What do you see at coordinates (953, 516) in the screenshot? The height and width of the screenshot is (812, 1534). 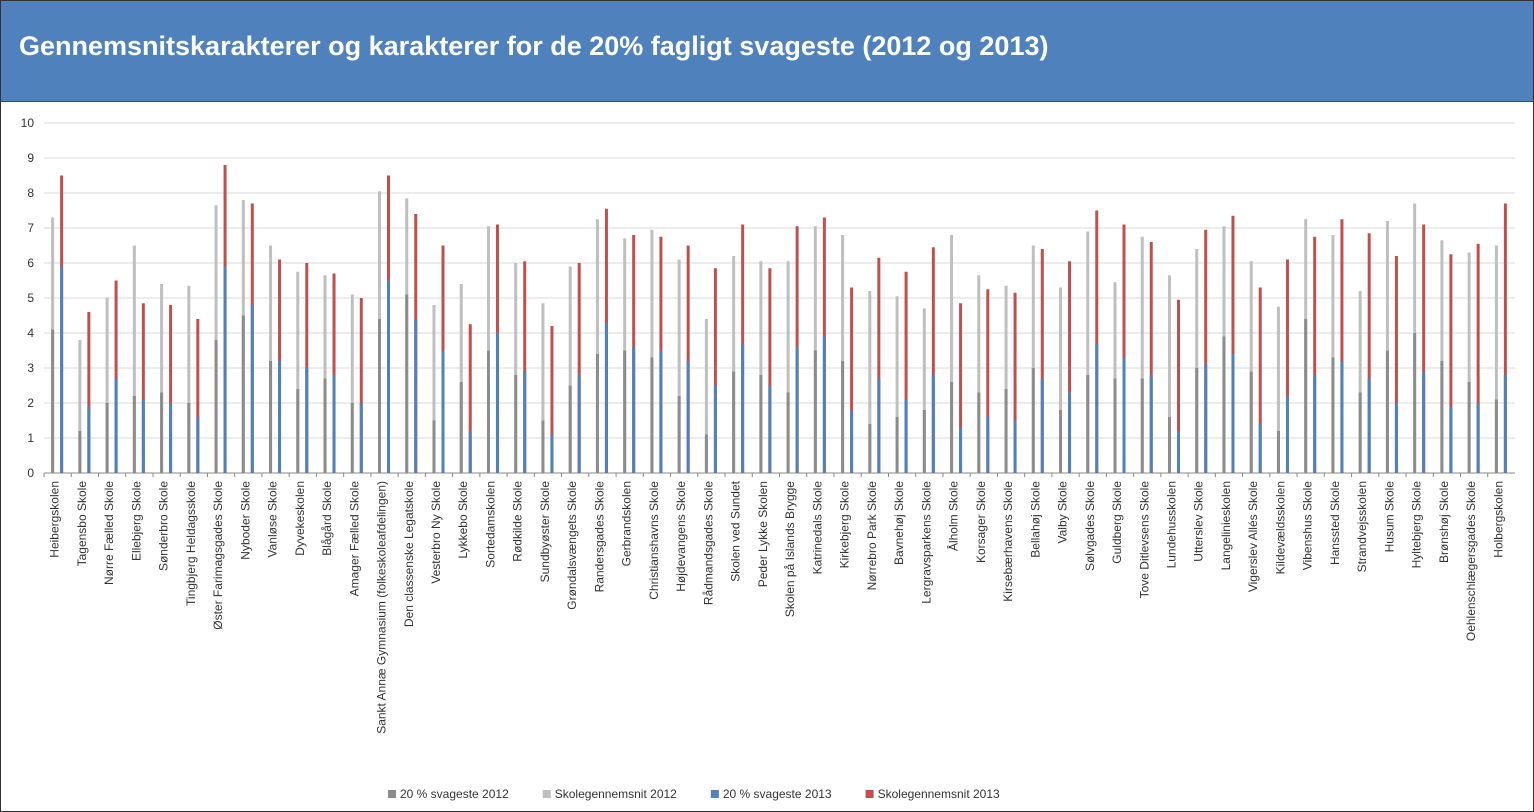 I see `x-tick-label: Ålholm Skole` at bounding box center [953, 516].